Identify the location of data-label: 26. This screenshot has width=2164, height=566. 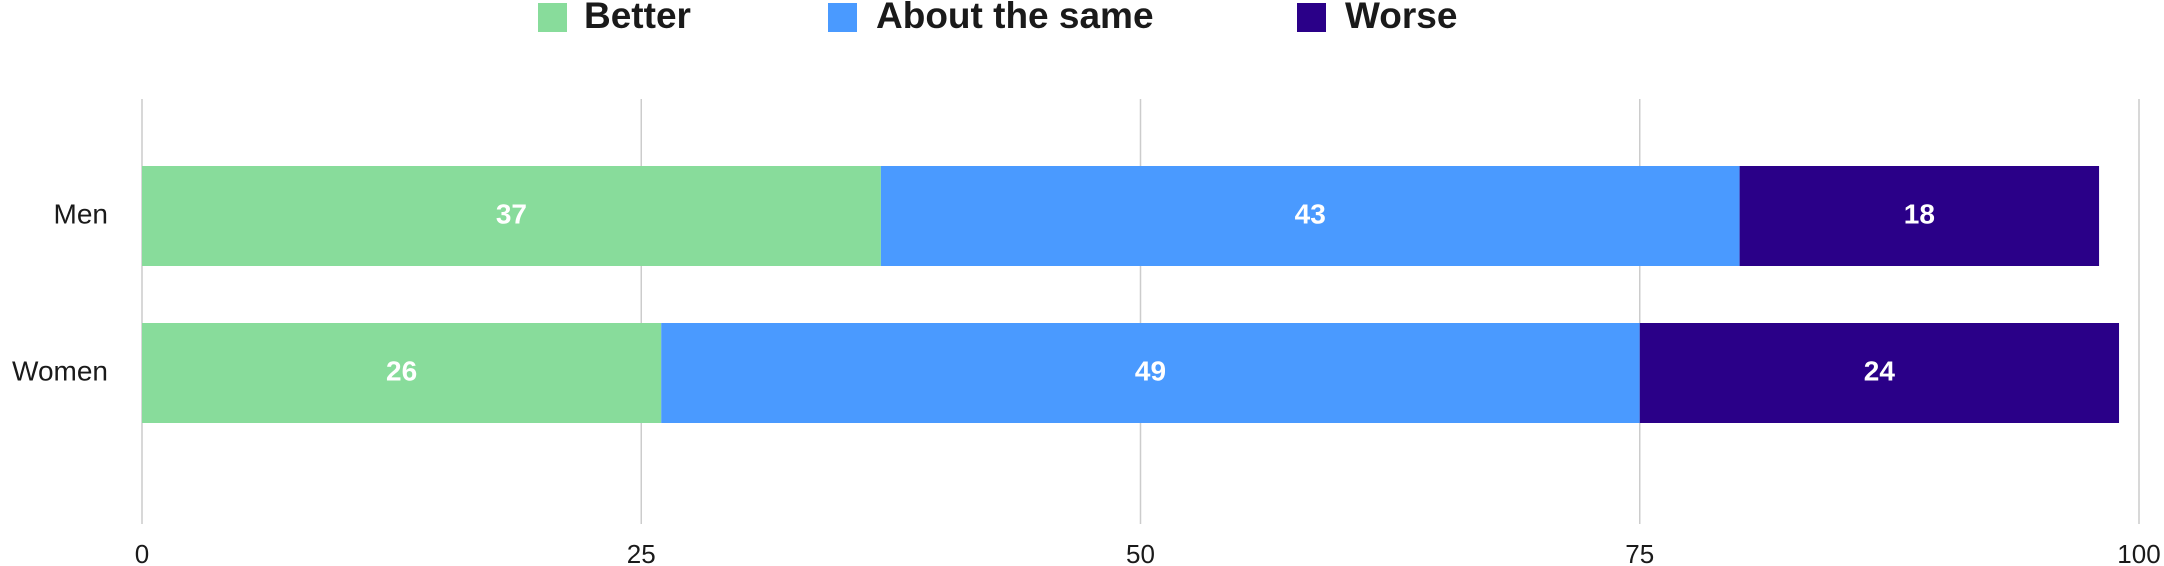
(401, 370).